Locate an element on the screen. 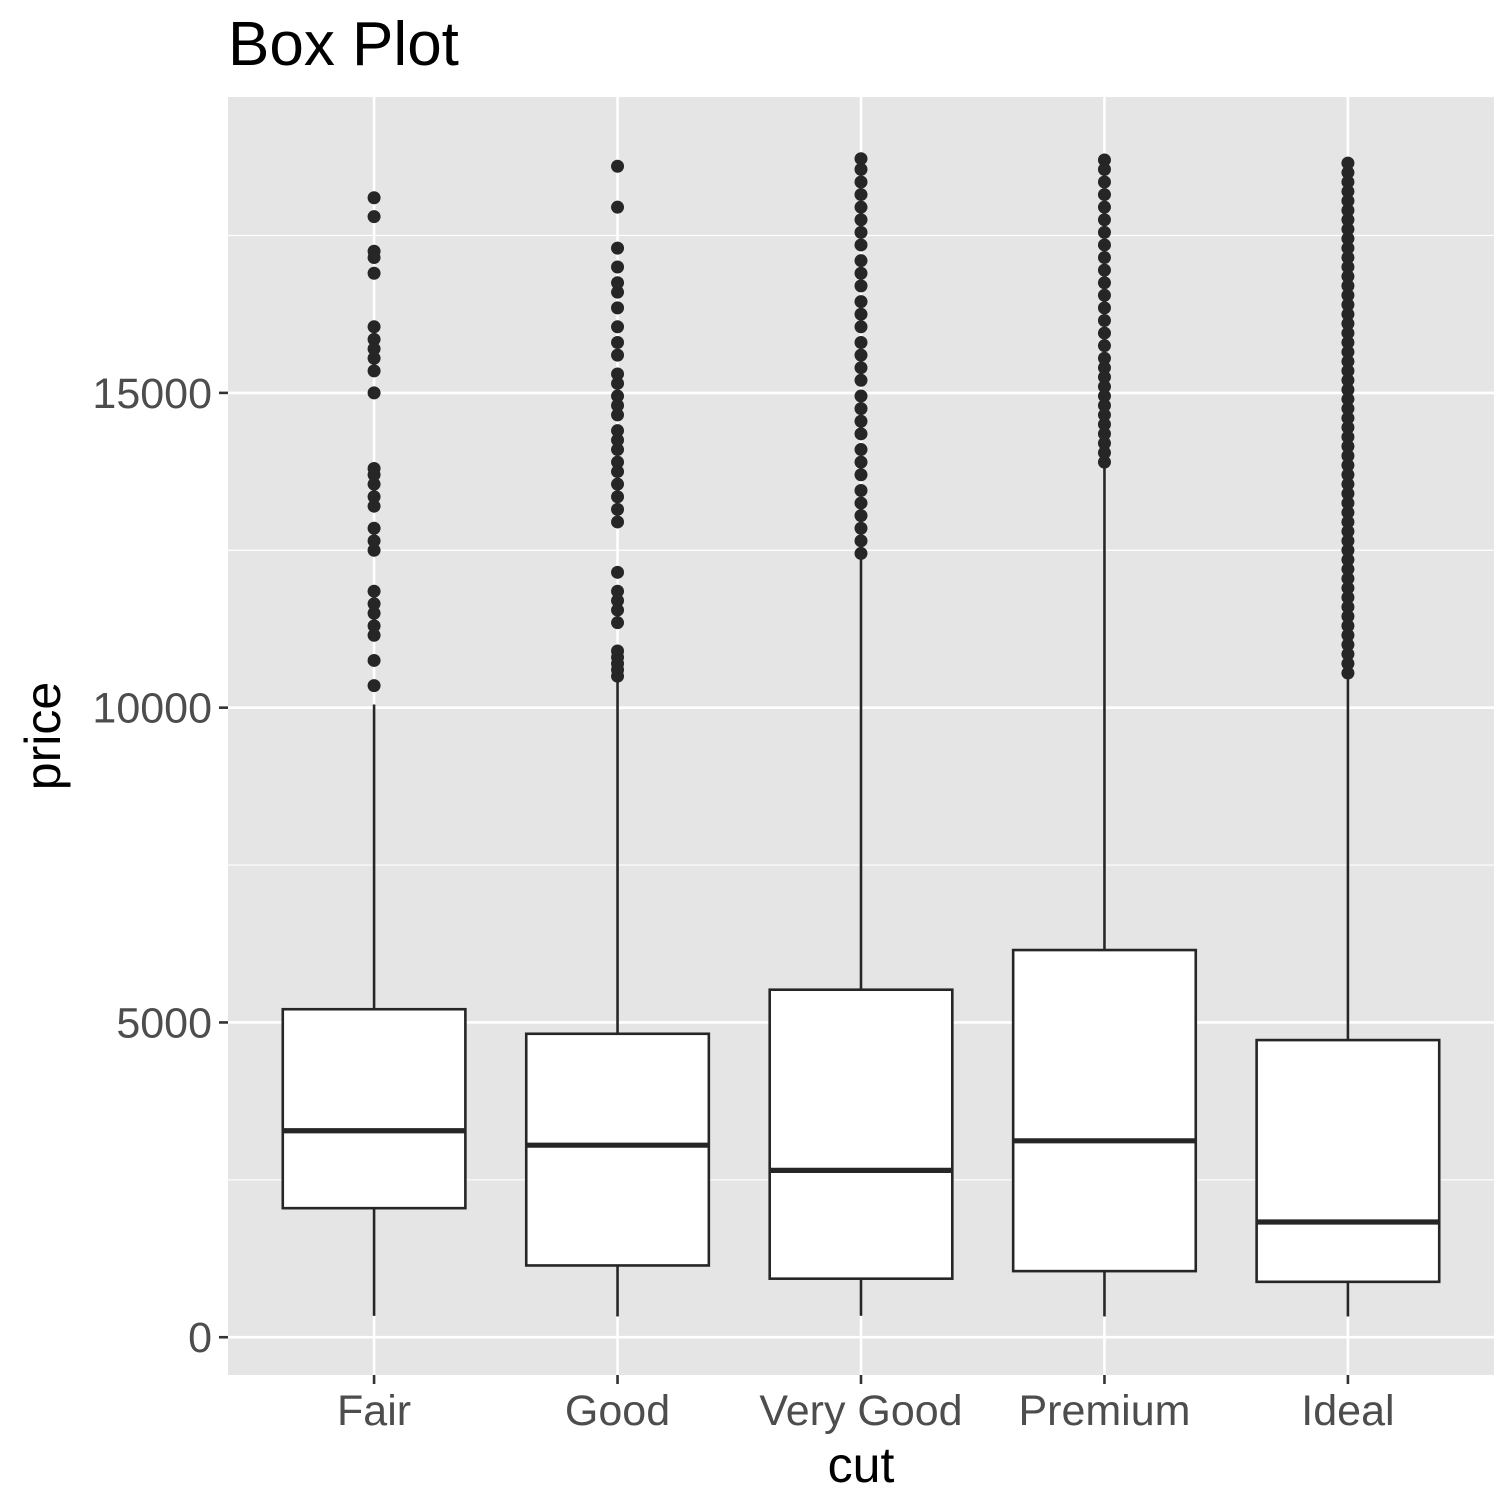  x-tick-label: Premium is located at coordinates (1104, 1411).